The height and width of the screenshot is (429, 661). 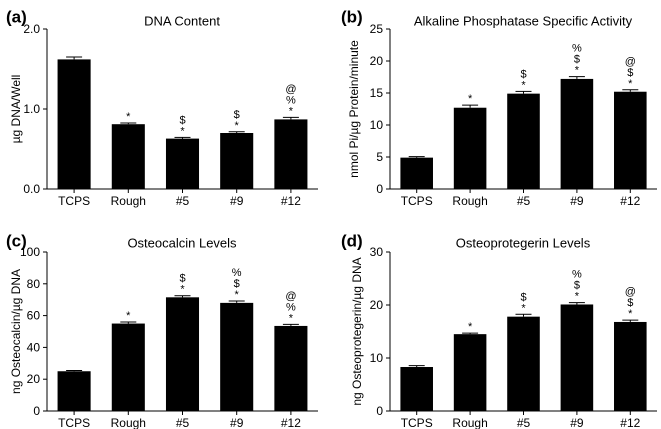 I want to click on panel-label: (a), so click(x=16, y=17).